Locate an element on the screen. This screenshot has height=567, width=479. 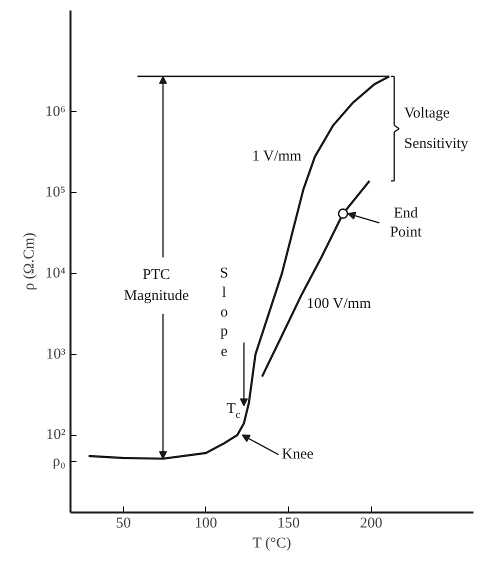
annotation: PTC Magnitude is located at coordinates (157, 285).